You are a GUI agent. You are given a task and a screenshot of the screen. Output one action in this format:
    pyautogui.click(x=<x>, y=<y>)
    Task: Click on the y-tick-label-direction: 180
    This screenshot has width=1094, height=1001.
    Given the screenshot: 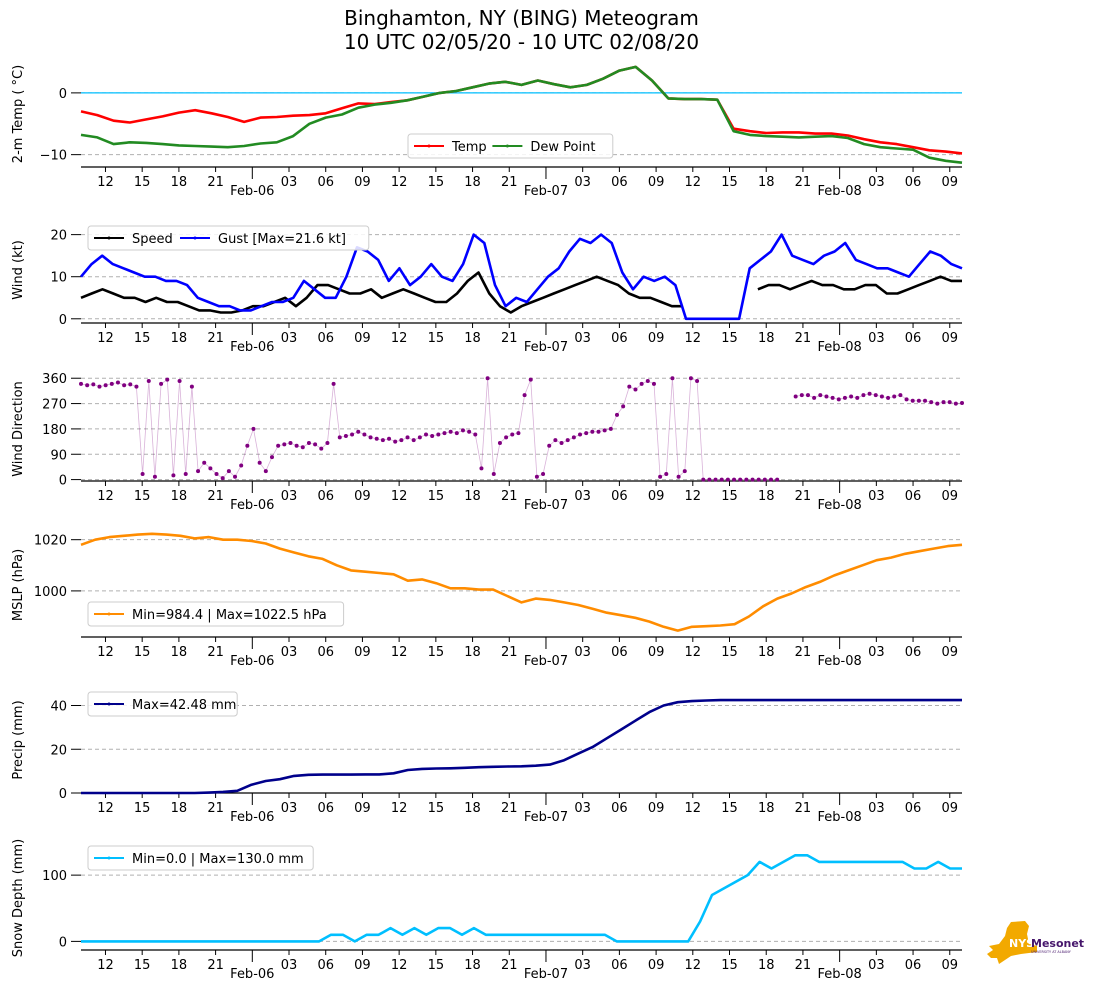 What is the action you would take?
    pyautogui.click(x=54, y=430)
    